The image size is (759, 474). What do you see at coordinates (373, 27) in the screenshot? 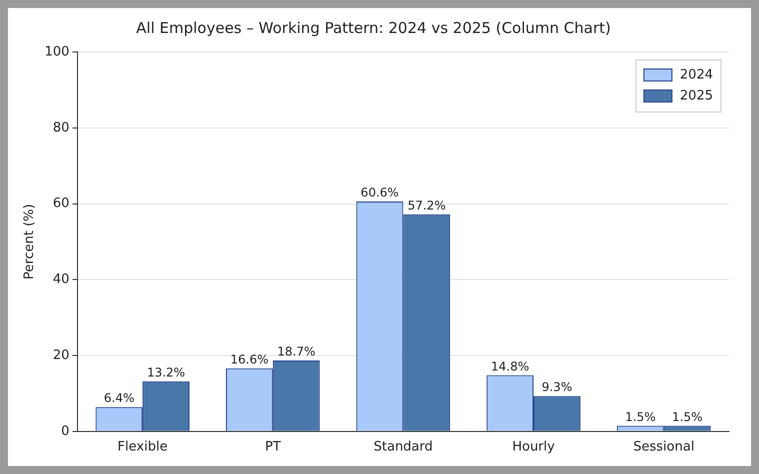
I see `chart-title: All Employees – Working Pattern: 2024 vs 2025 (Column Chart)` at bounding box center [373, 27].